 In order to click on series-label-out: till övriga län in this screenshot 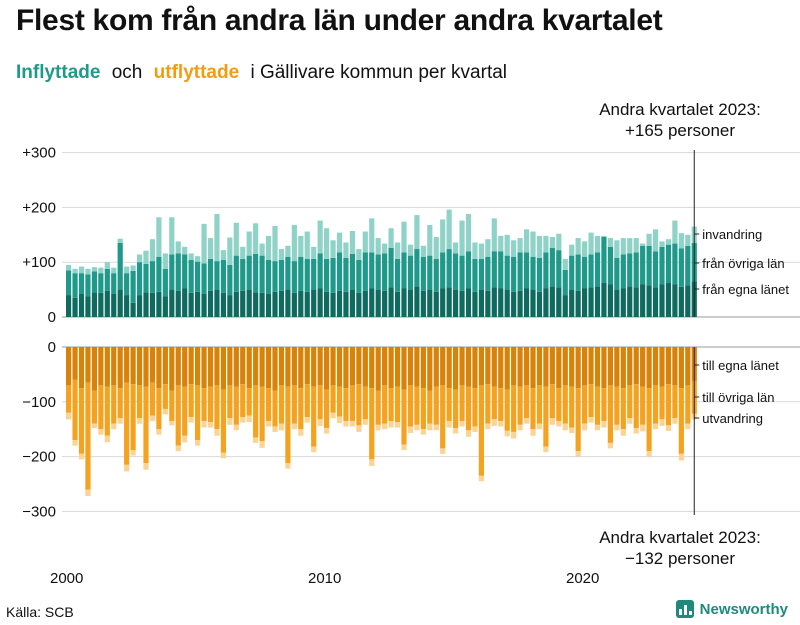, I will do `click(738, 397)`.